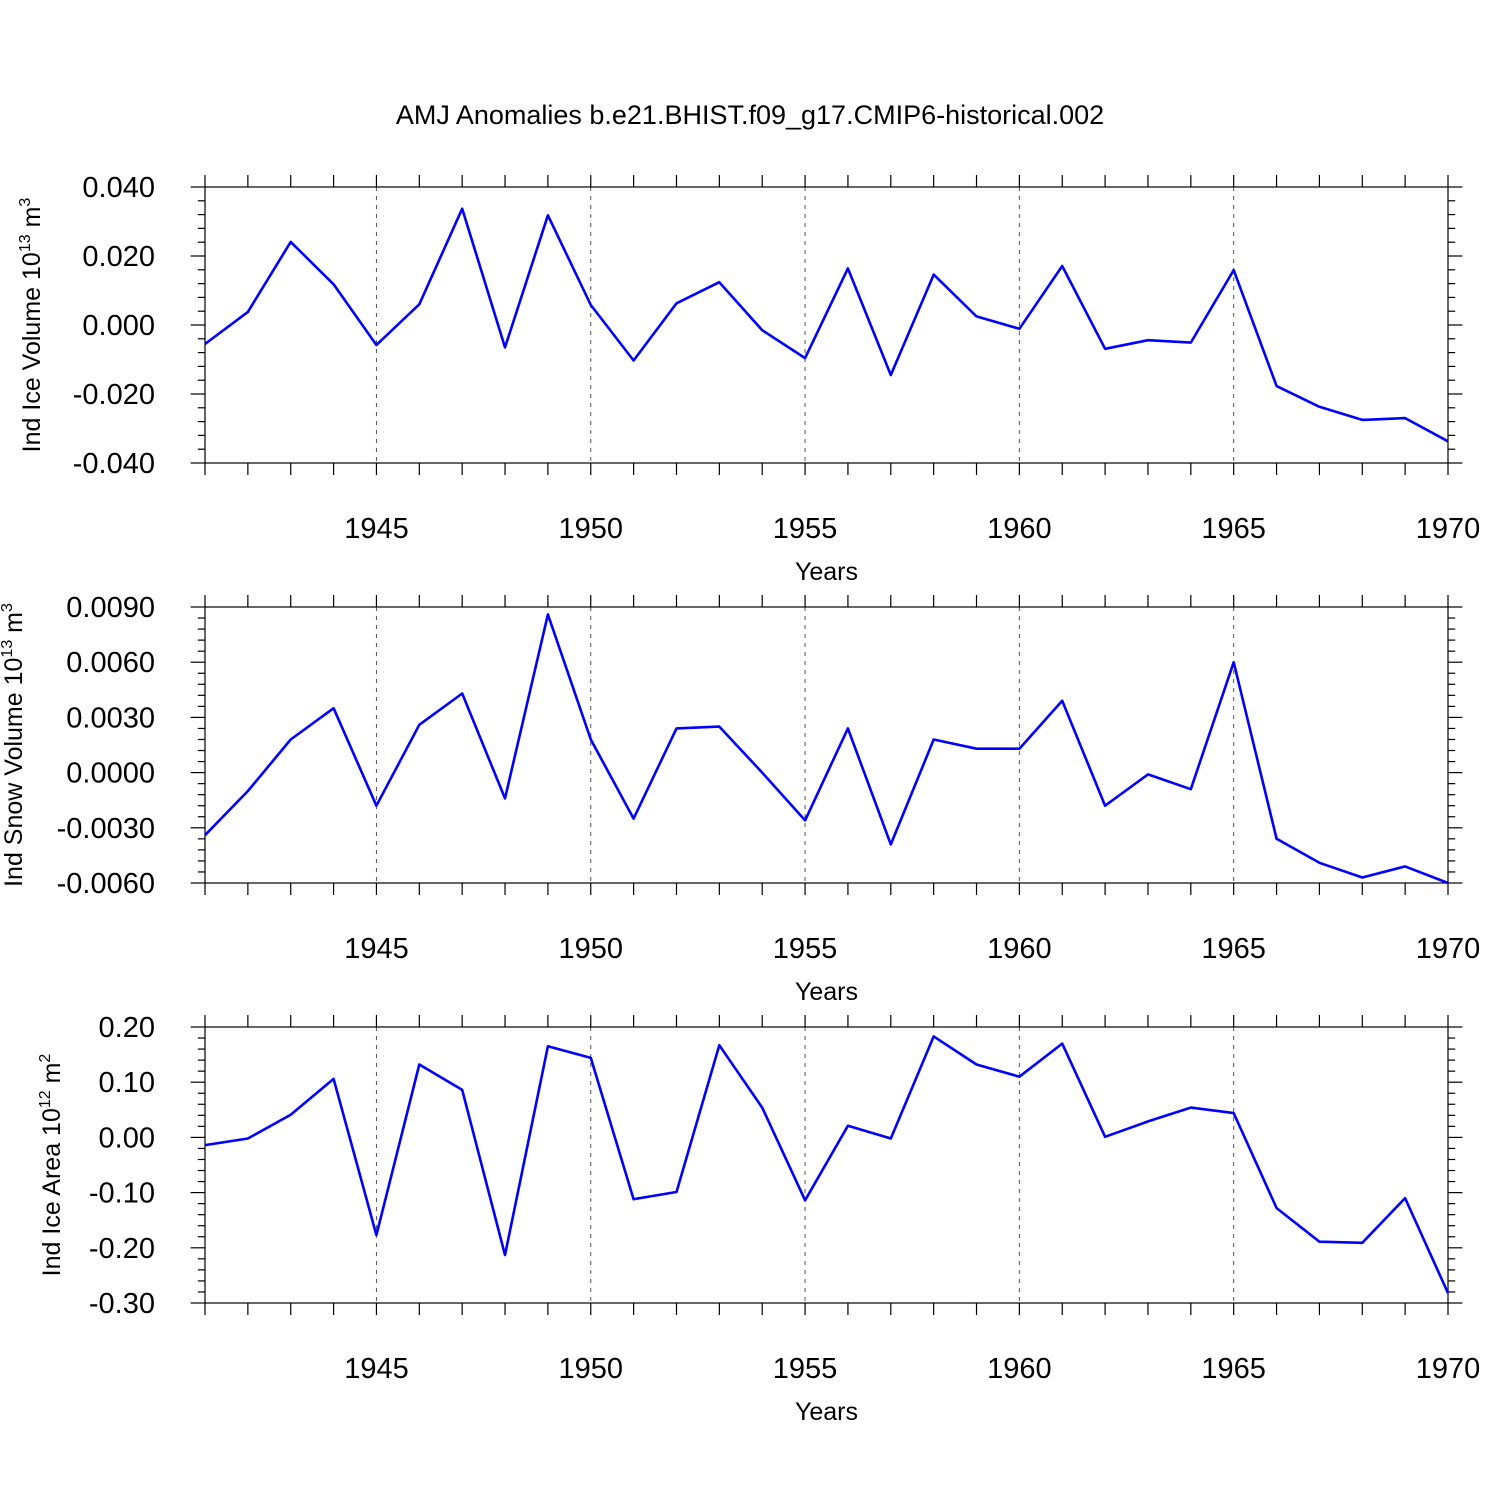  I want to click on series-line-ind-ice-area, so click(827, 1164).